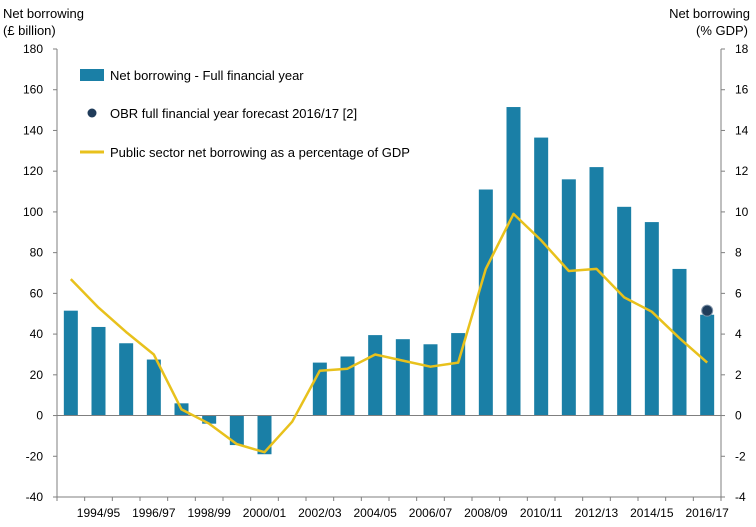 This screenshot has width=756, height=527. I want to click on right-tick-label: 16, so click(742, 90).